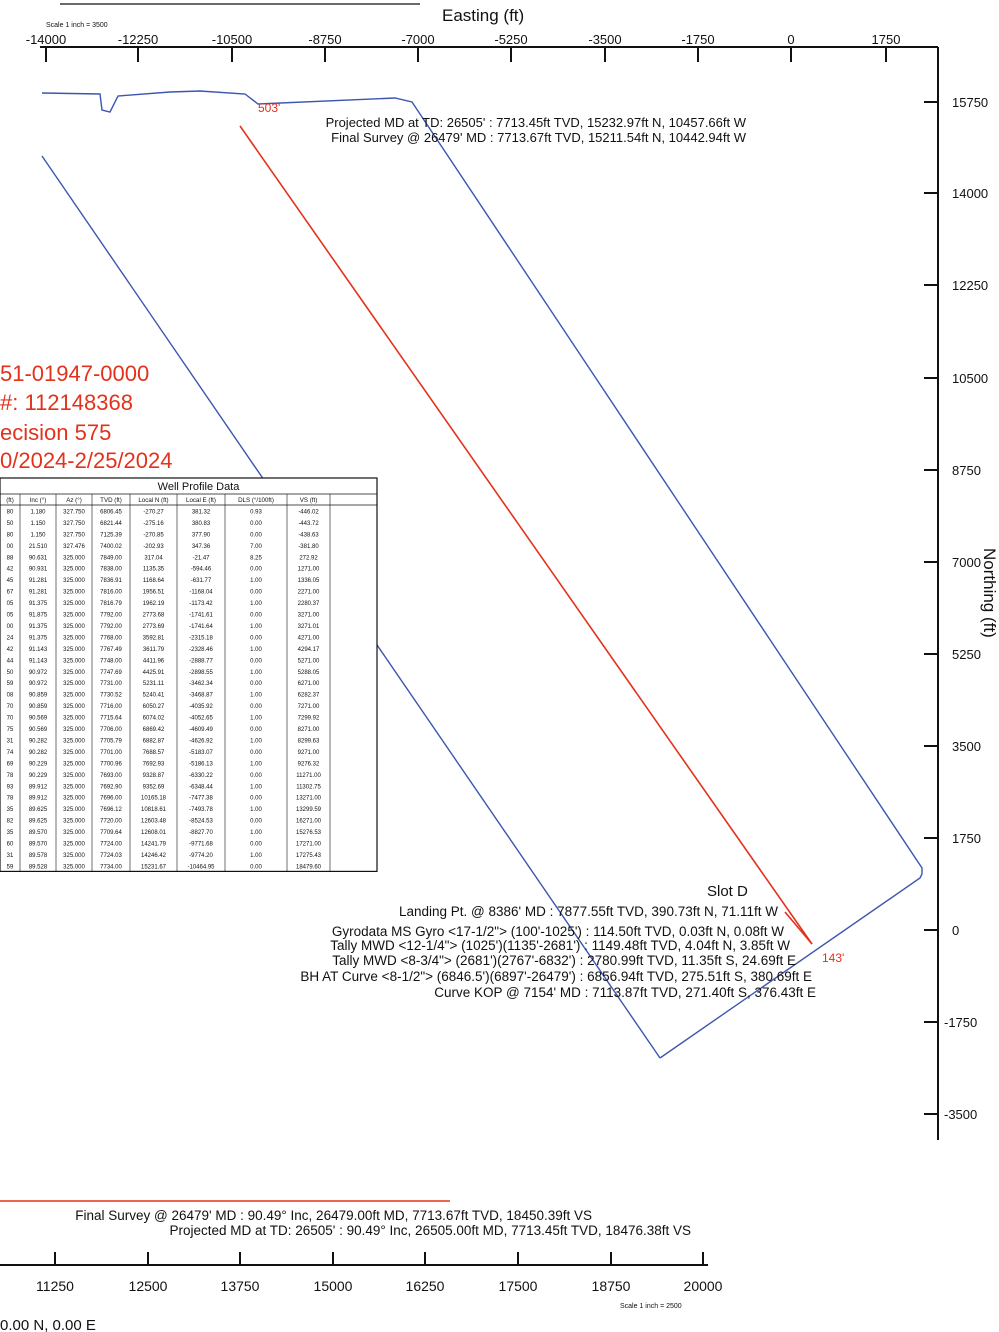 The width and height of the screenshot is (999, 1332). I want to click on y-tick-label: 8750, so click(966, 470).